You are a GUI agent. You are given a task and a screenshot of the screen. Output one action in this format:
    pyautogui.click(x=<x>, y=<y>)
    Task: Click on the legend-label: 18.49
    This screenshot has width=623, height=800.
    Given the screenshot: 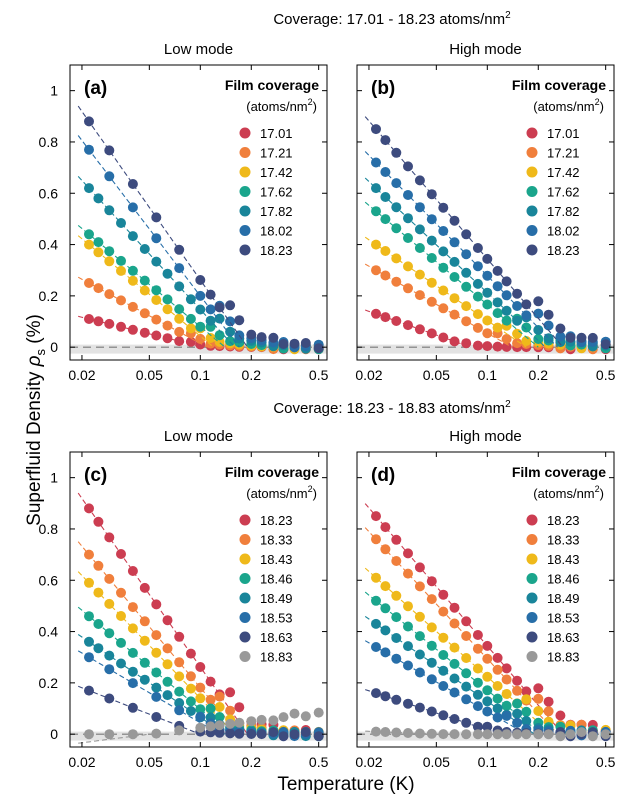 What is the action you would take?
    pyautogui.click(x=563, y=598)
    